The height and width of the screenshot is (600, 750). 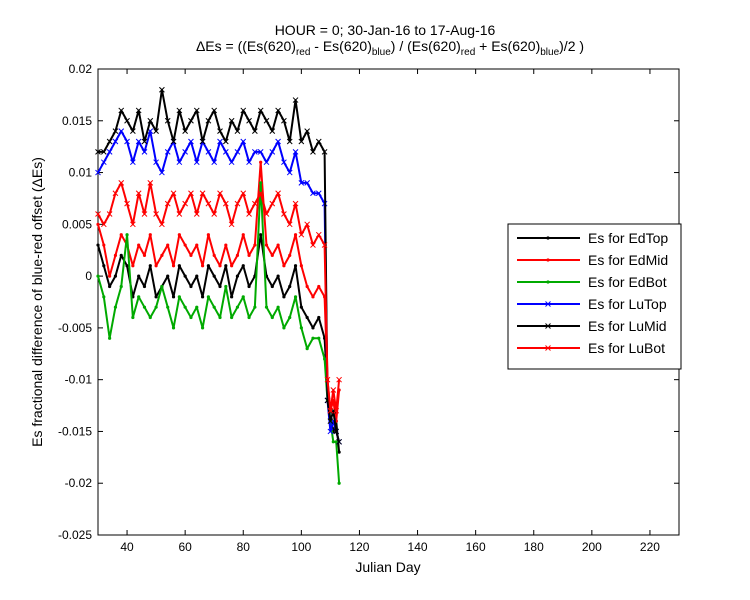 I want to click on title2-part: ) / (Es(620), so click(x=426, y=46).